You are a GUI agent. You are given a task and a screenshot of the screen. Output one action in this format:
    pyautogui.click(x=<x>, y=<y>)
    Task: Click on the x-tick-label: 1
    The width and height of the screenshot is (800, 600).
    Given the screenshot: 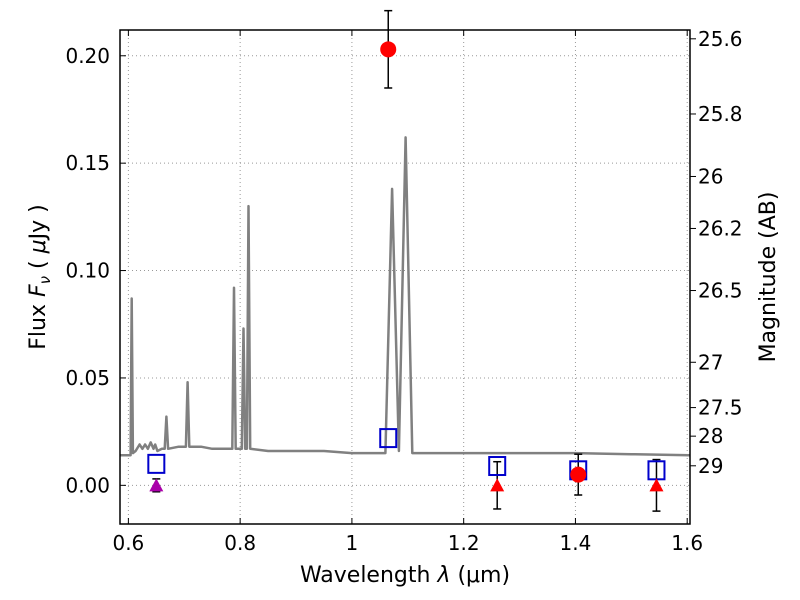 What is the action you would take?
    pyautogui.click(x=352, y=543)
    